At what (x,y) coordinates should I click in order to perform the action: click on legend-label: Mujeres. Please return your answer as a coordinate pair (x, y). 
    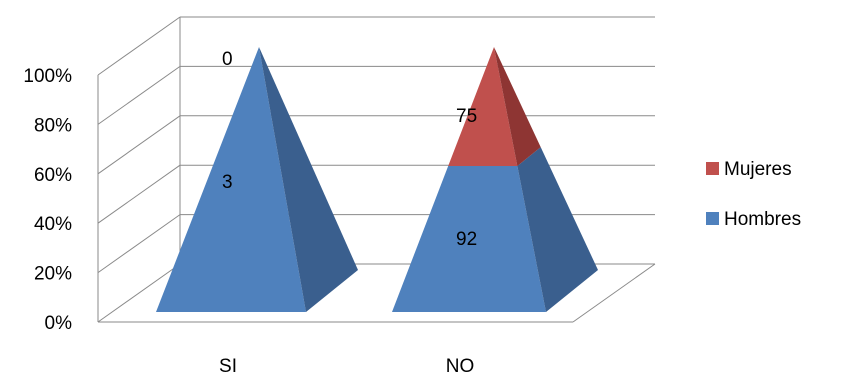
    Looking at the image, I should click on (758, 169).